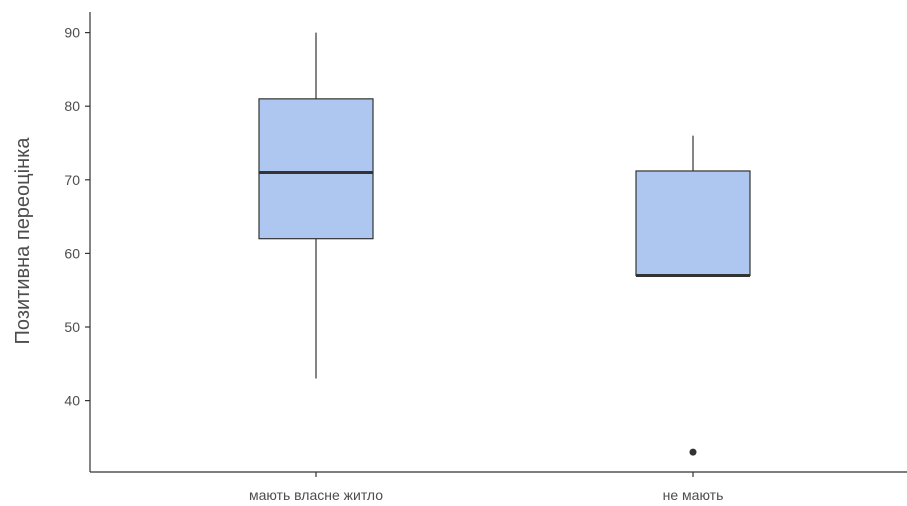 This screenshot has height=506, width=907. Describe the element at coordinates (23, 241) in the screenshot. I see `y-axis-title: Позитивна переоцінка` at that location.